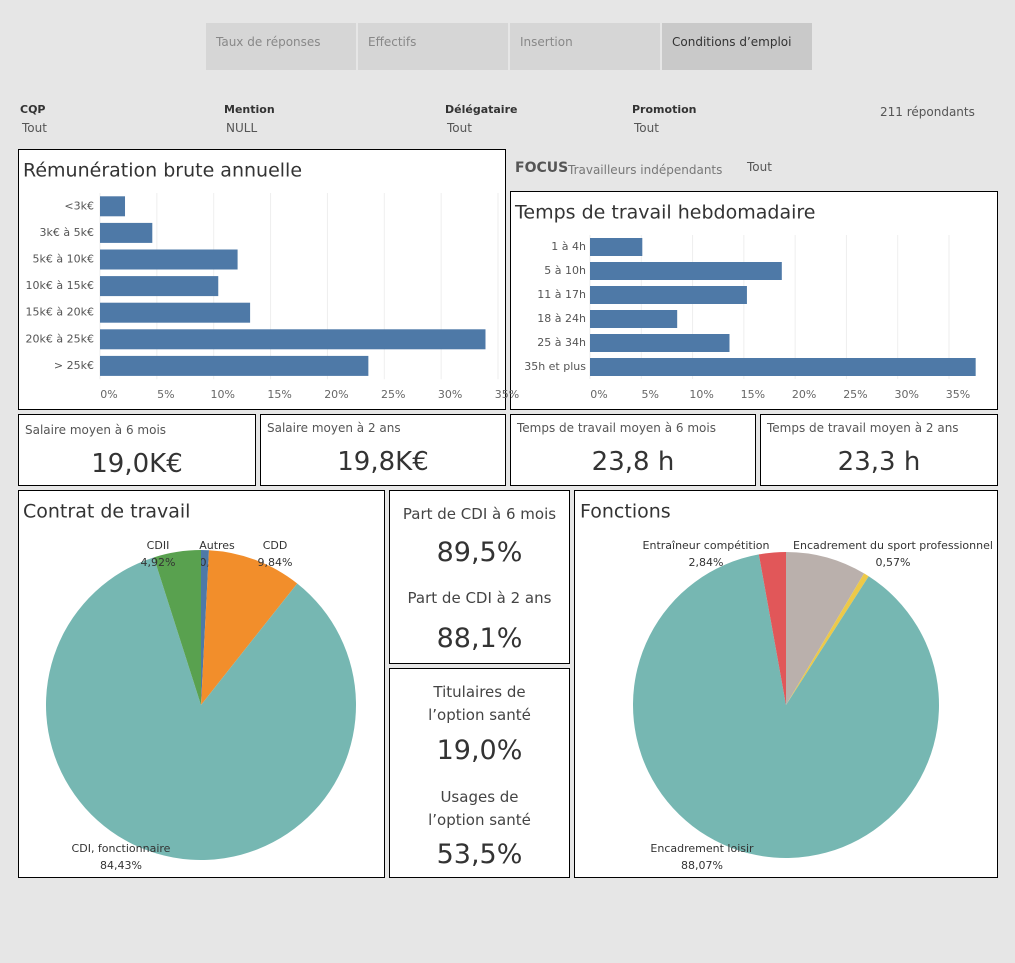 This screenshot has width=1015, height=963. Describe the element at coordinates (33, 109) in the screenshot. I see `filter-label: CQP` at that location.